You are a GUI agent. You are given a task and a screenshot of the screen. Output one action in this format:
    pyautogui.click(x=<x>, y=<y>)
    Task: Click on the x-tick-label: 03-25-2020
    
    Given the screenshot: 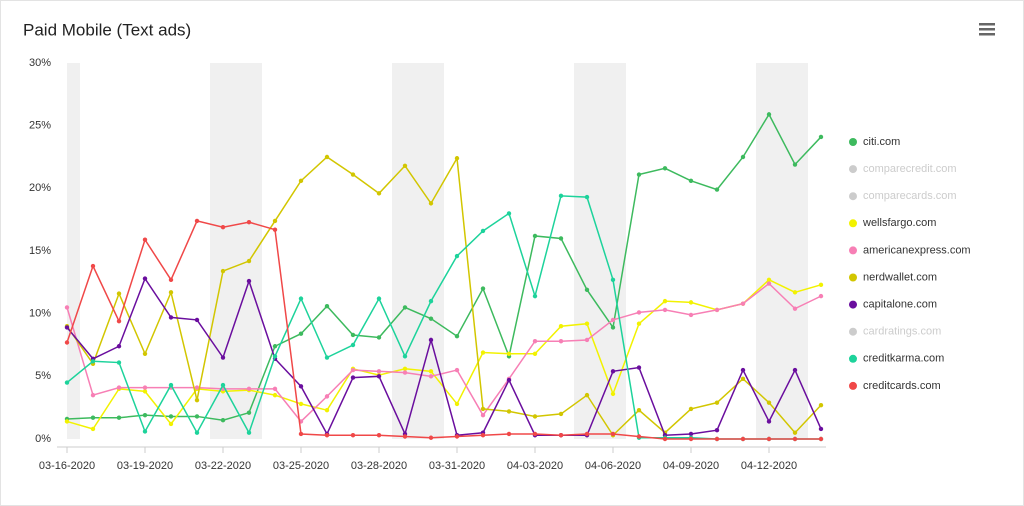 What is the action you would take?
    pyautogui.click(x=301, y=466)
    